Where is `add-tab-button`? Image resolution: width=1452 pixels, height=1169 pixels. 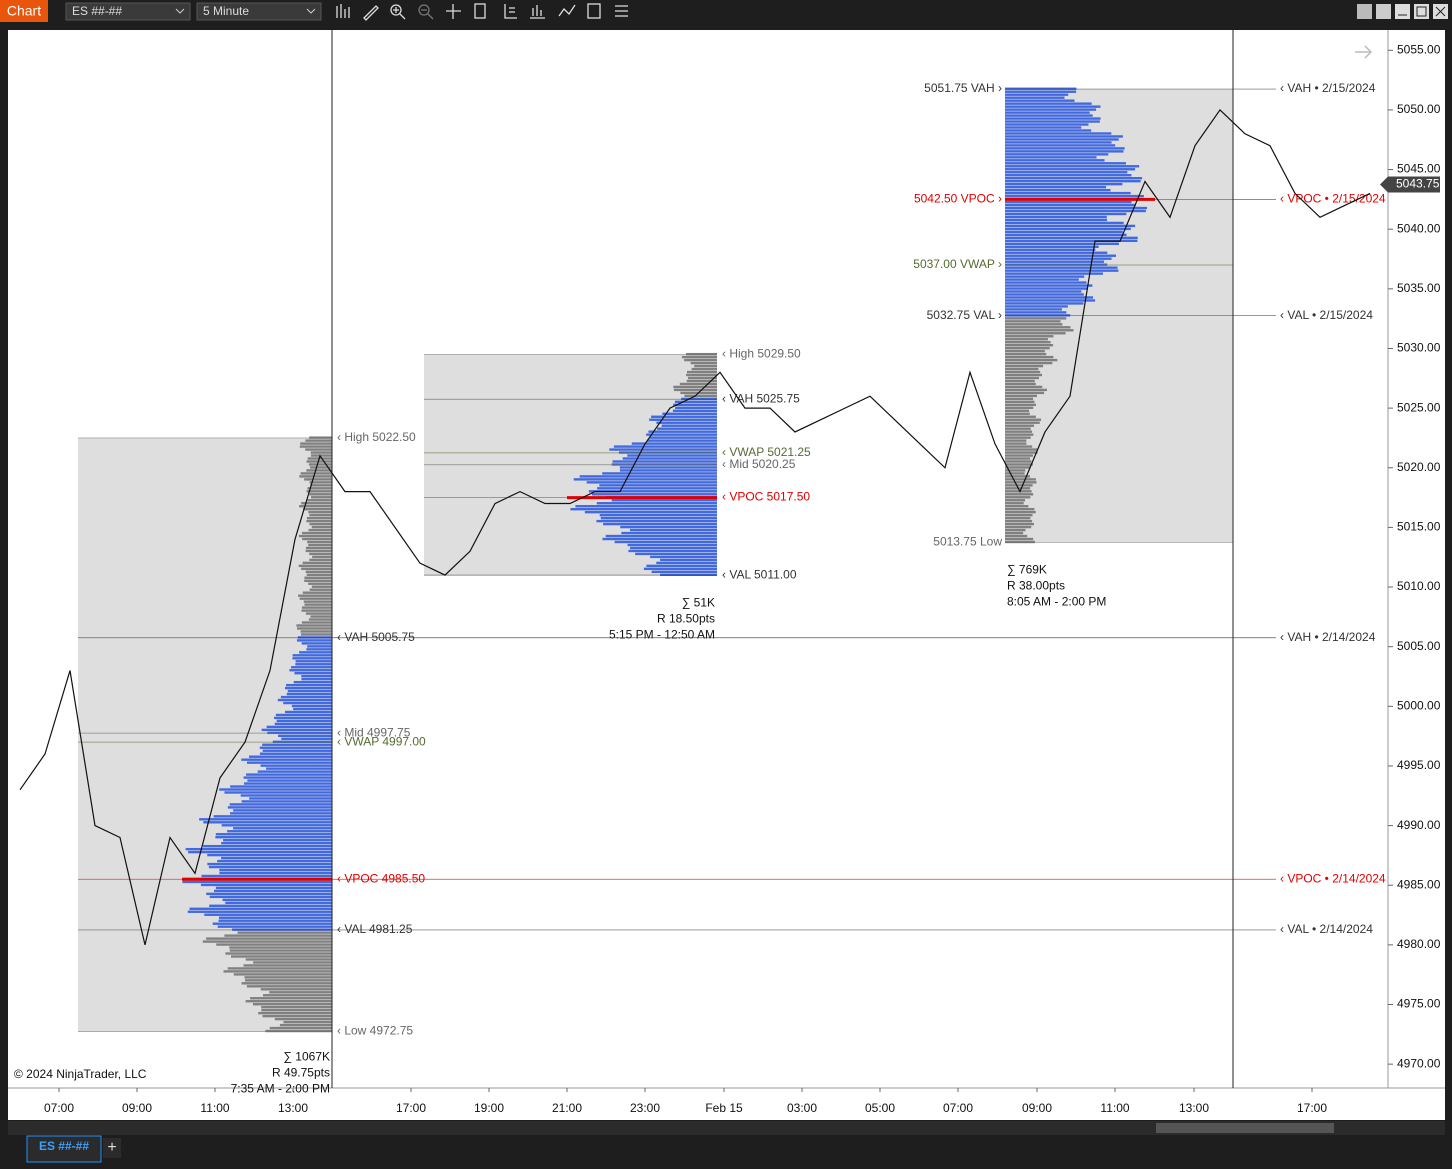 add-tab-button is located at coordinates (112, 1148).